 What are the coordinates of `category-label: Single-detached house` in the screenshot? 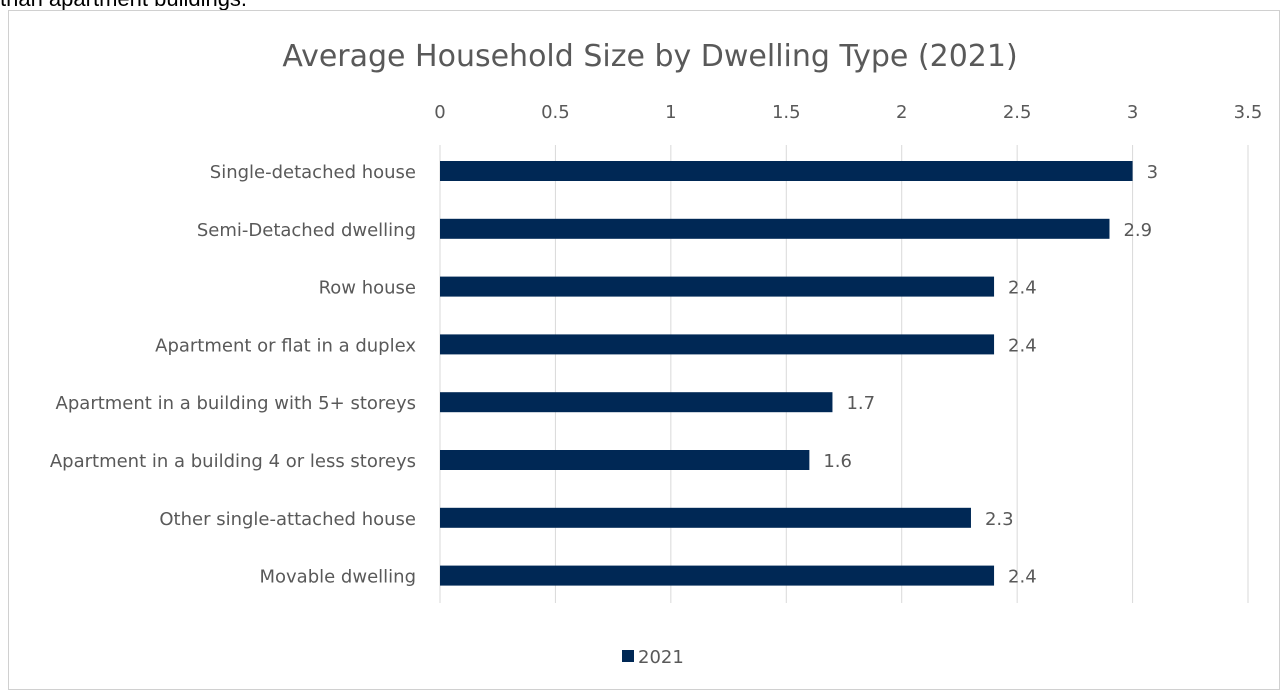 It's located at (313, 172).